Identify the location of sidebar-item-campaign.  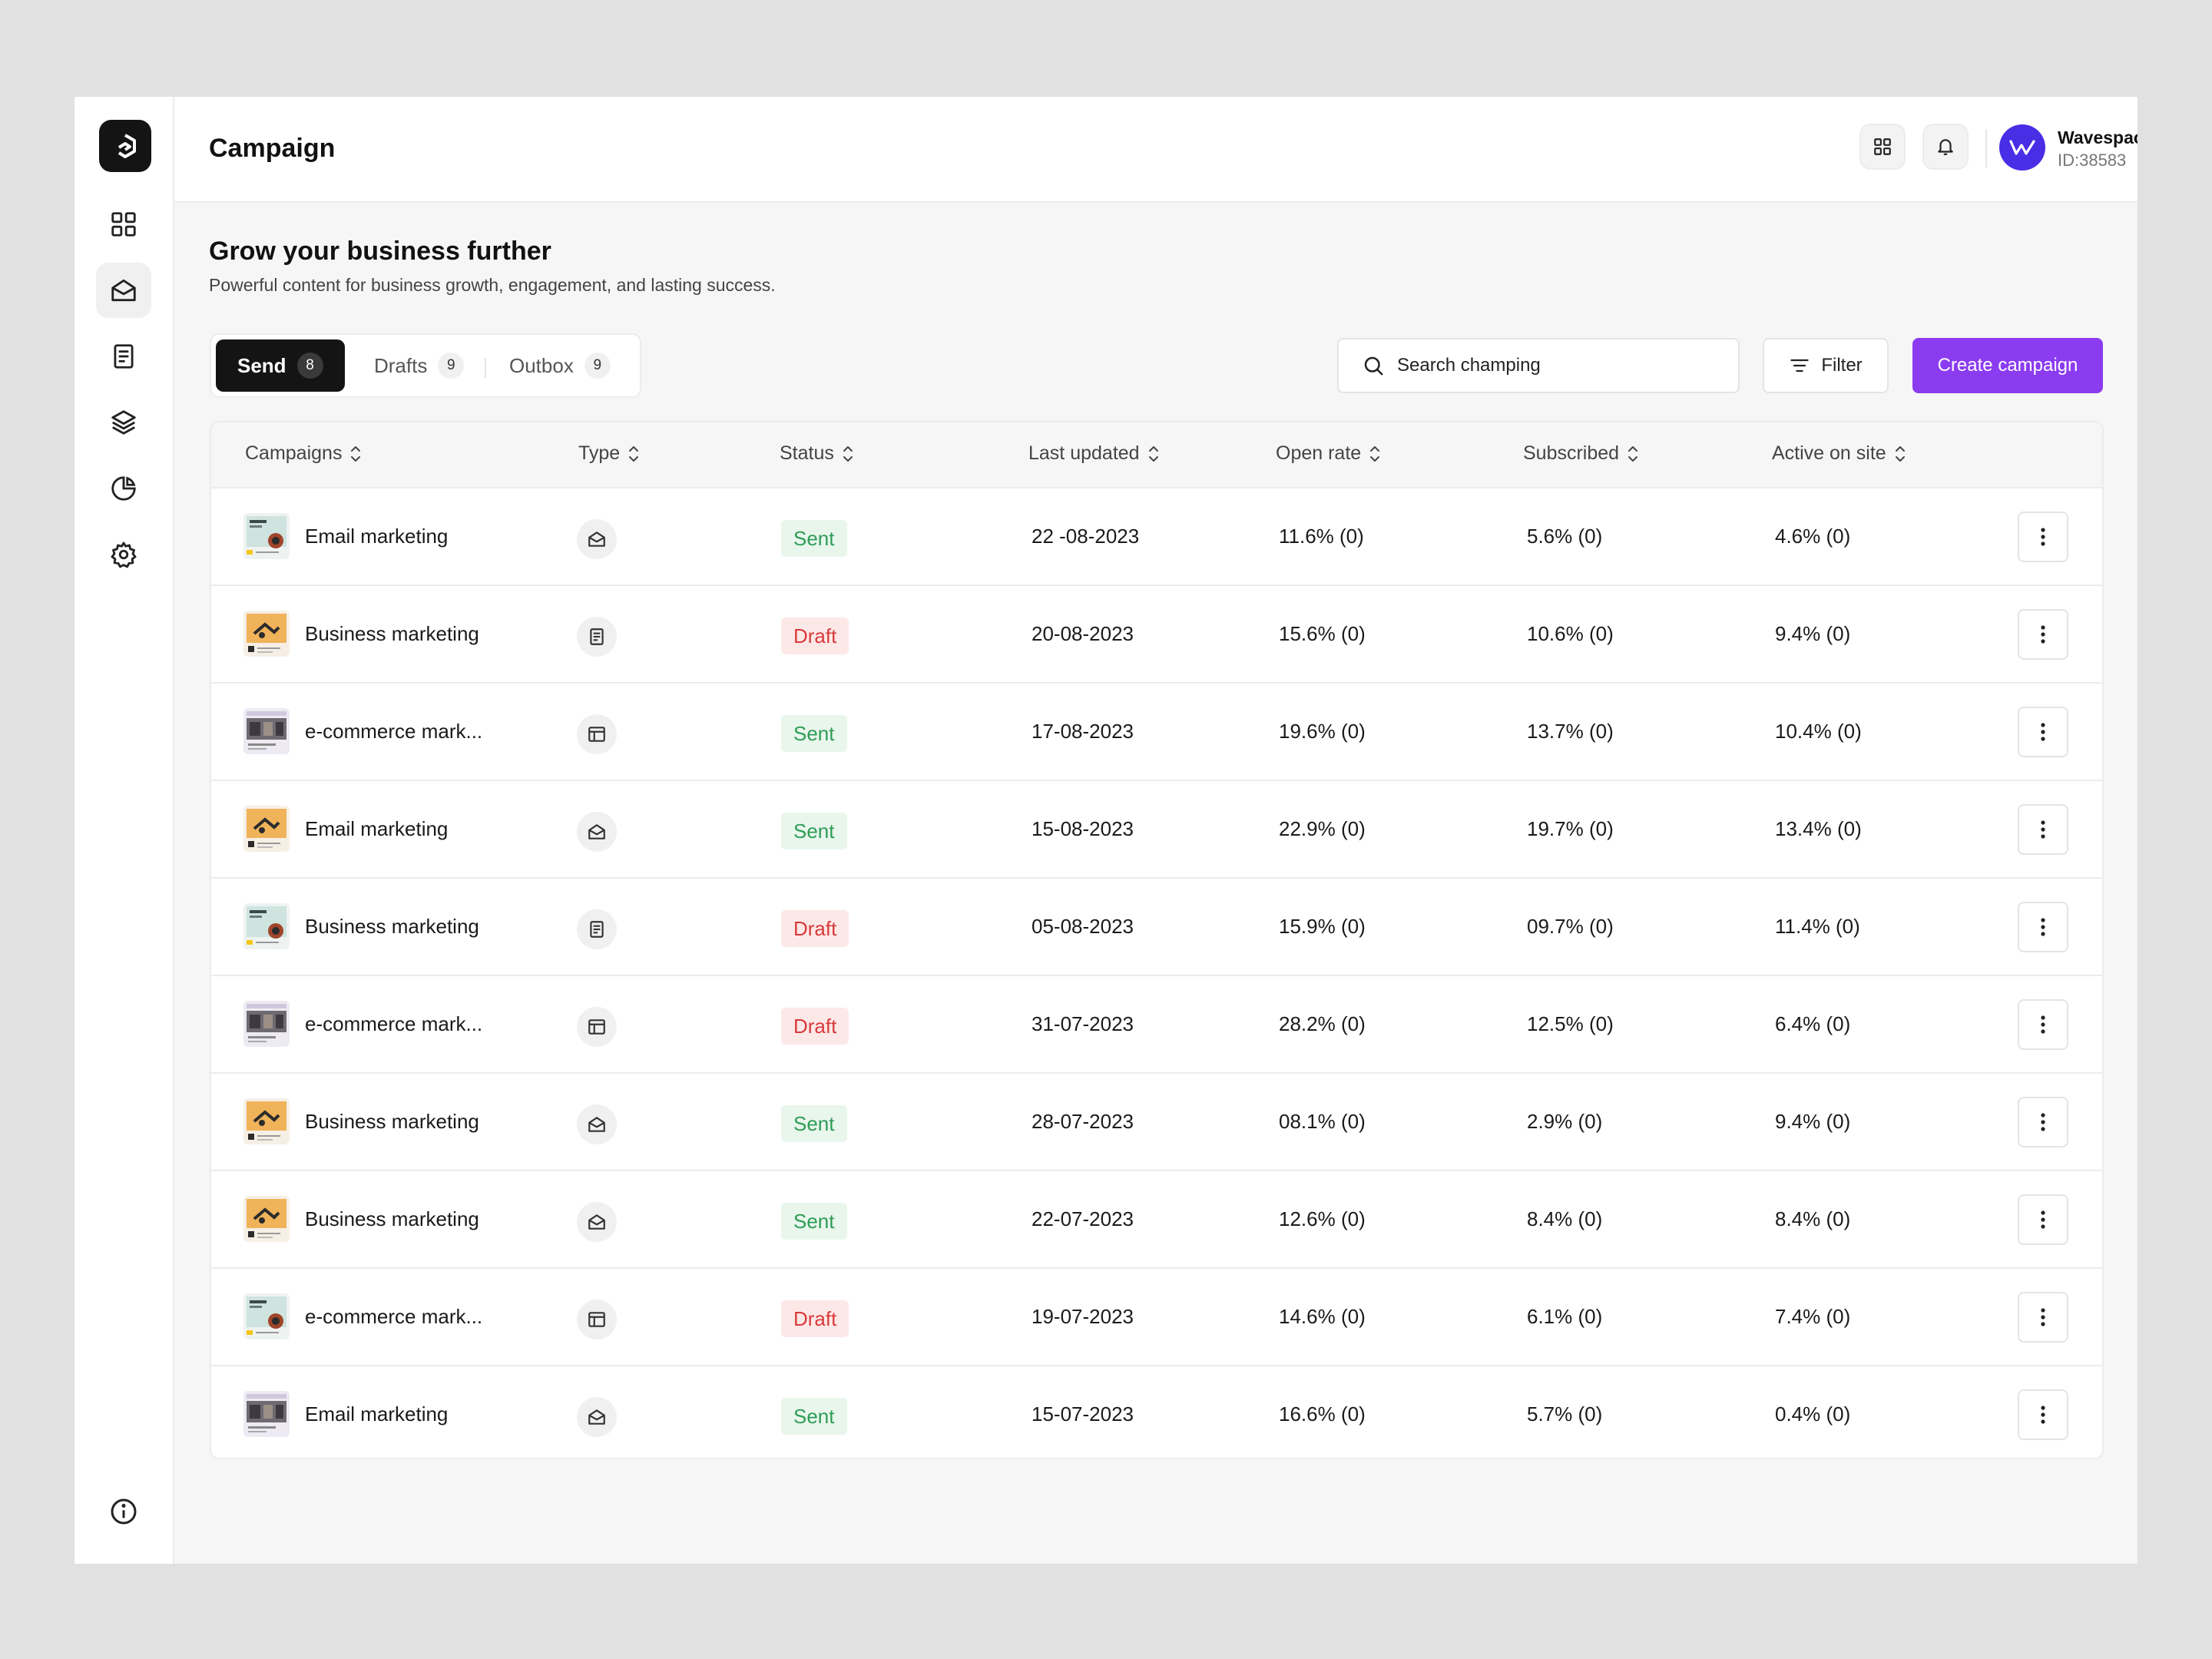
(124, 290).